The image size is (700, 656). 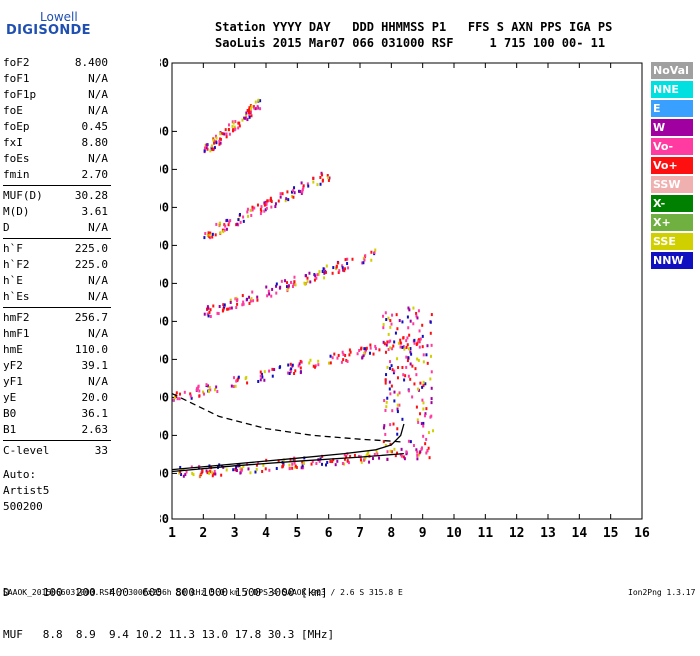 I want to click on param-label: foF1, so click(x=16, y=78).